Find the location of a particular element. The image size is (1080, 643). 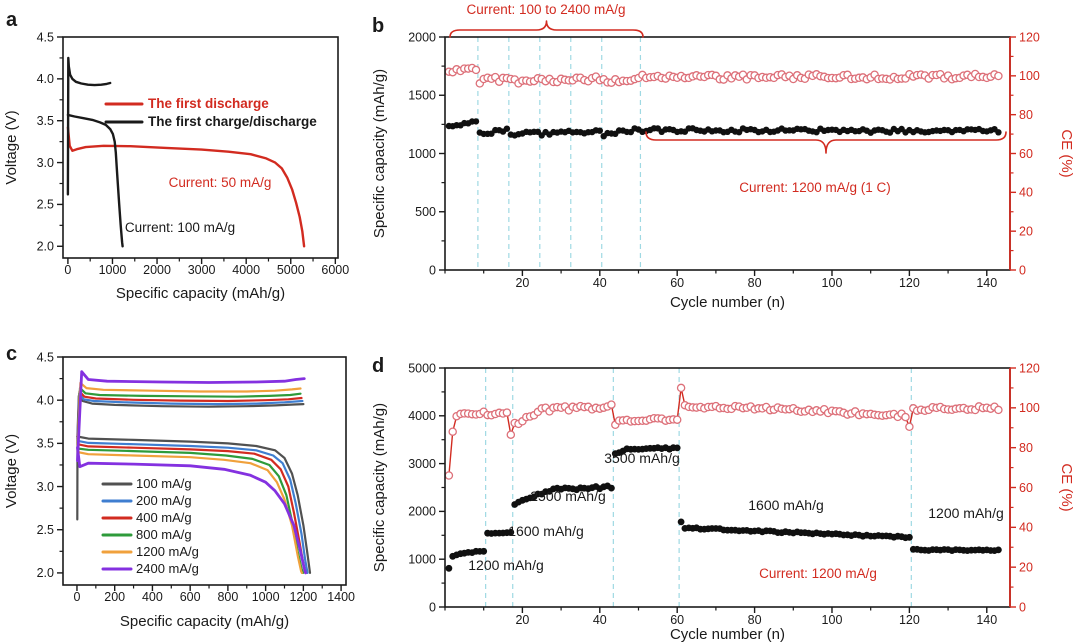

annotation: 1600 mAh/g is located at coordinates (786, 505).